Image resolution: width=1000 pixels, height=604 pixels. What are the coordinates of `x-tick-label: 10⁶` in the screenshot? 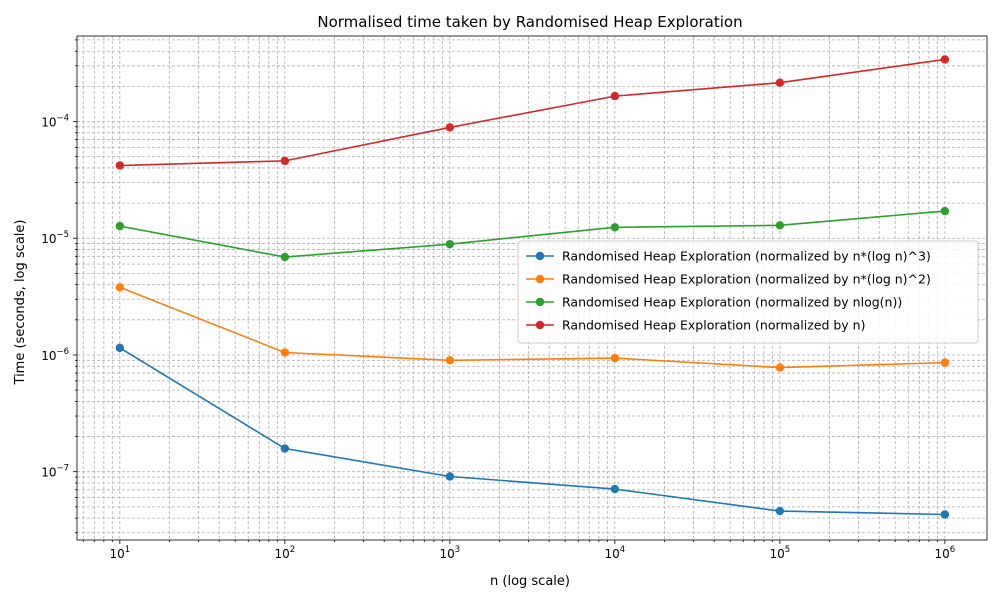 It's located at (945, 553).